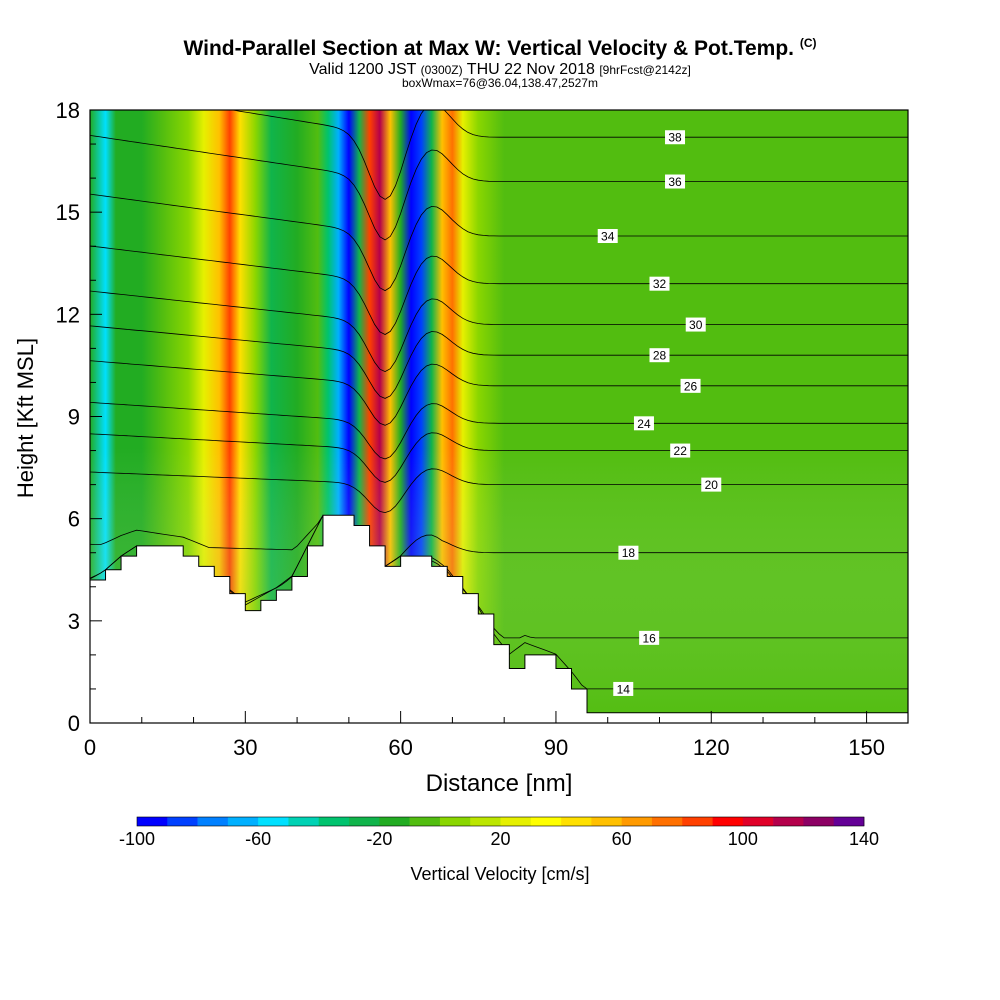 Image resolution: width=1000 pixels, height=1000 pixels. What do you see at coordinates (556, 747) in the screenshot?
I see `x-tick-label: 90` at bounding box center [556, 747].